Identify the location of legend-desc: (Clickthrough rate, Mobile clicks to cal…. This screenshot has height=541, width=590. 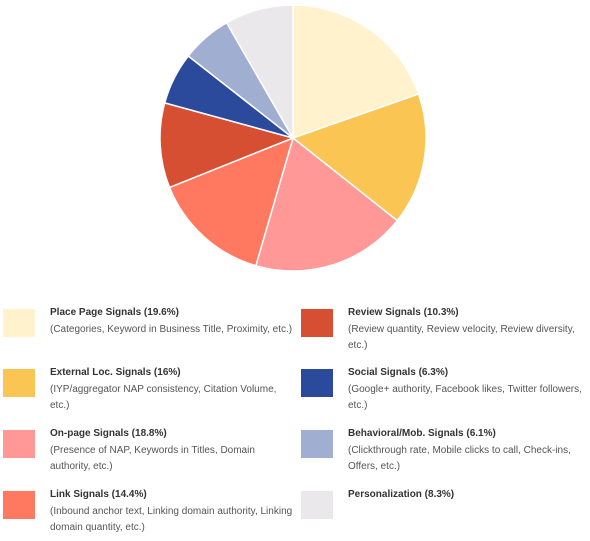
(459, 458).